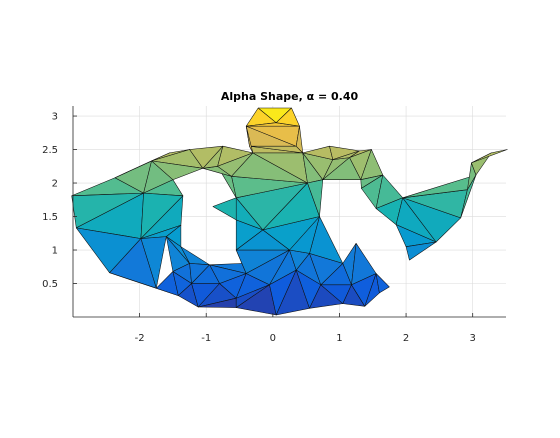 This screenshot has width=560, height=438. What do you see at coordinates (140, 338) in the screenshot?
I see `x-tick-label: -2` at bounding box center [140, 338].